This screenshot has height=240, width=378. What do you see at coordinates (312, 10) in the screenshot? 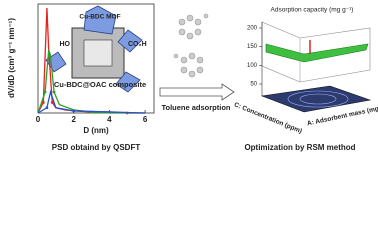
I see `z-axis-label: Adsorption capacity (mg g⁻¹)` at bounding box center [312, 10].